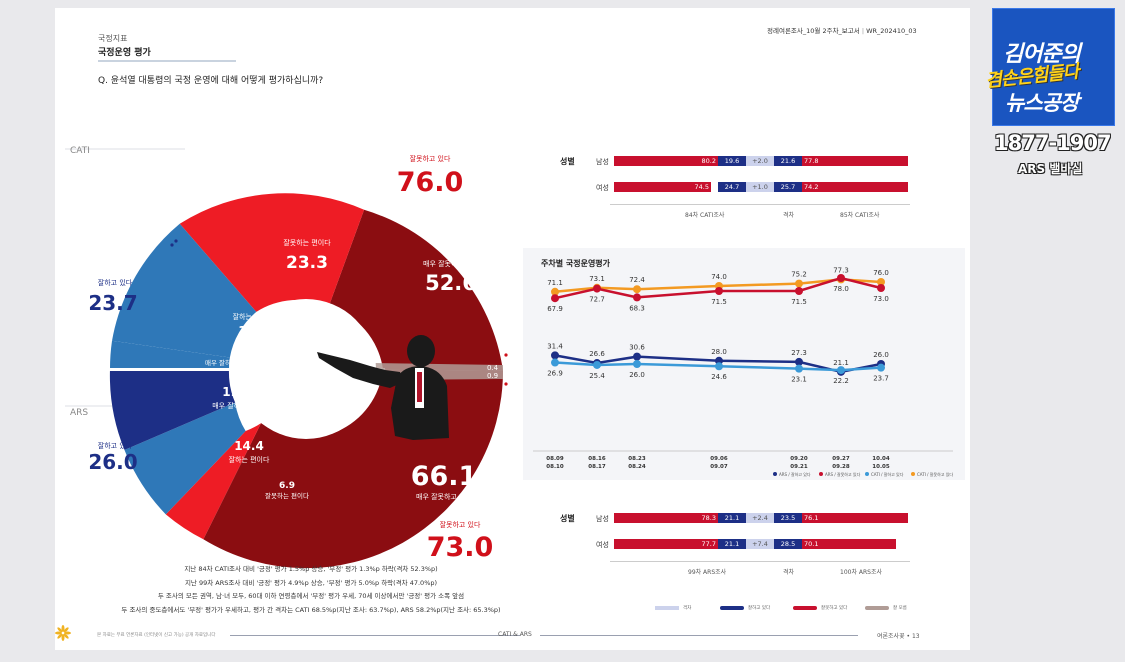 This screenshot has height=662, width=1125. I want to click on legend-dk-swatch, so click(877, 608).